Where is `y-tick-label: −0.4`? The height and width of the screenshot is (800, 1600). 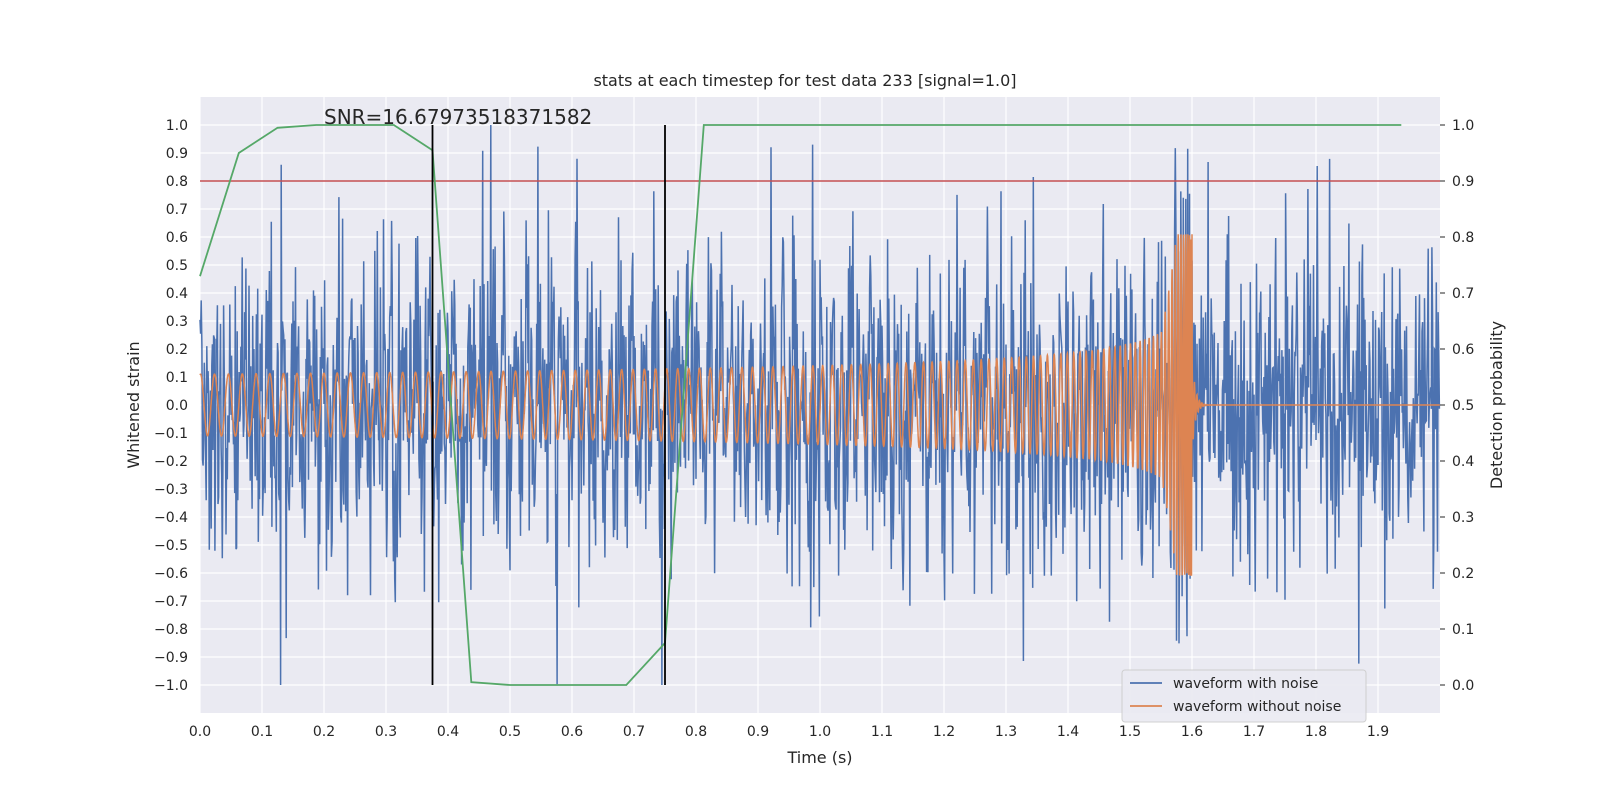
y-tick-label: −0.4 is located at coordinates (171, 518).